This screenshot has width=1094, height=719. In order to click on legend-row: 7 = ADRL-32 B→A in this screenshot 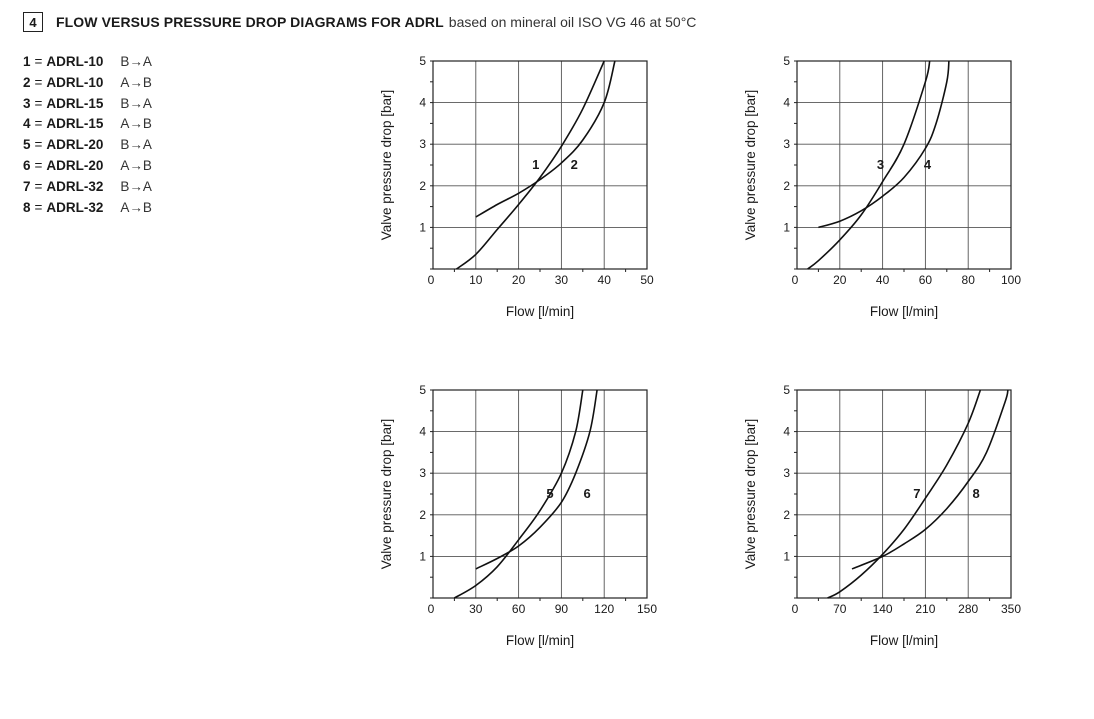, I will do `click(87, 187)`.